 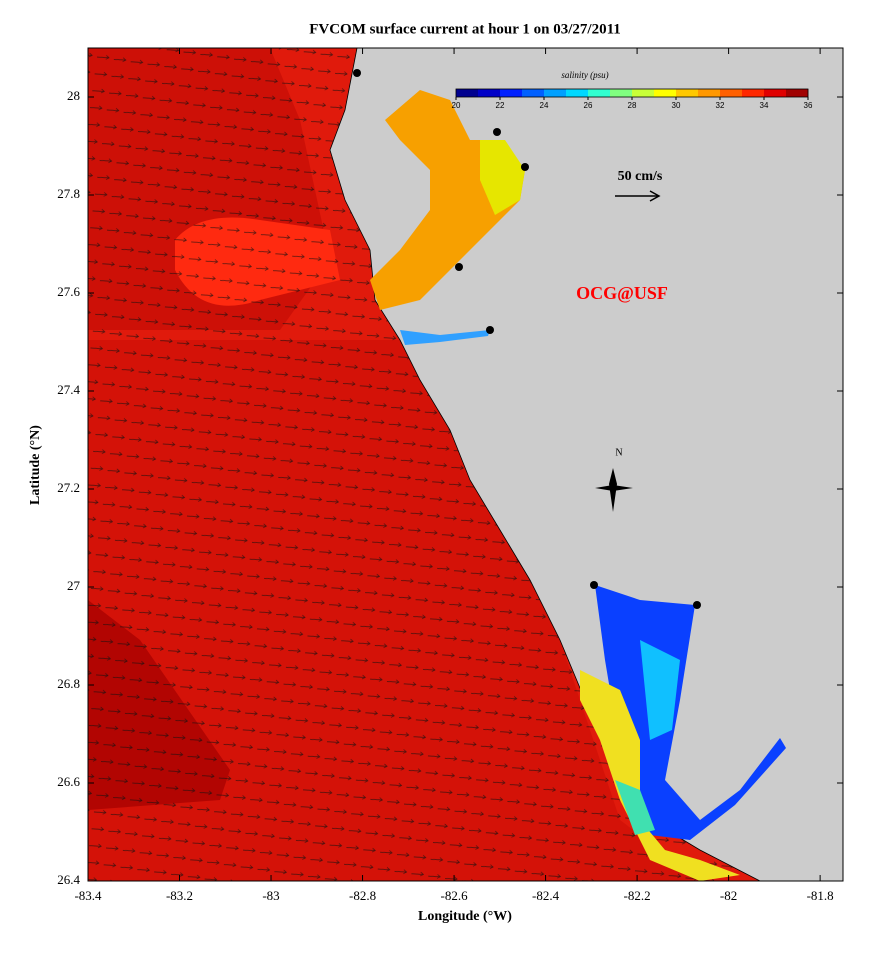 I want to click on y-tick-label: 26.6, so click(x=68, y=781).